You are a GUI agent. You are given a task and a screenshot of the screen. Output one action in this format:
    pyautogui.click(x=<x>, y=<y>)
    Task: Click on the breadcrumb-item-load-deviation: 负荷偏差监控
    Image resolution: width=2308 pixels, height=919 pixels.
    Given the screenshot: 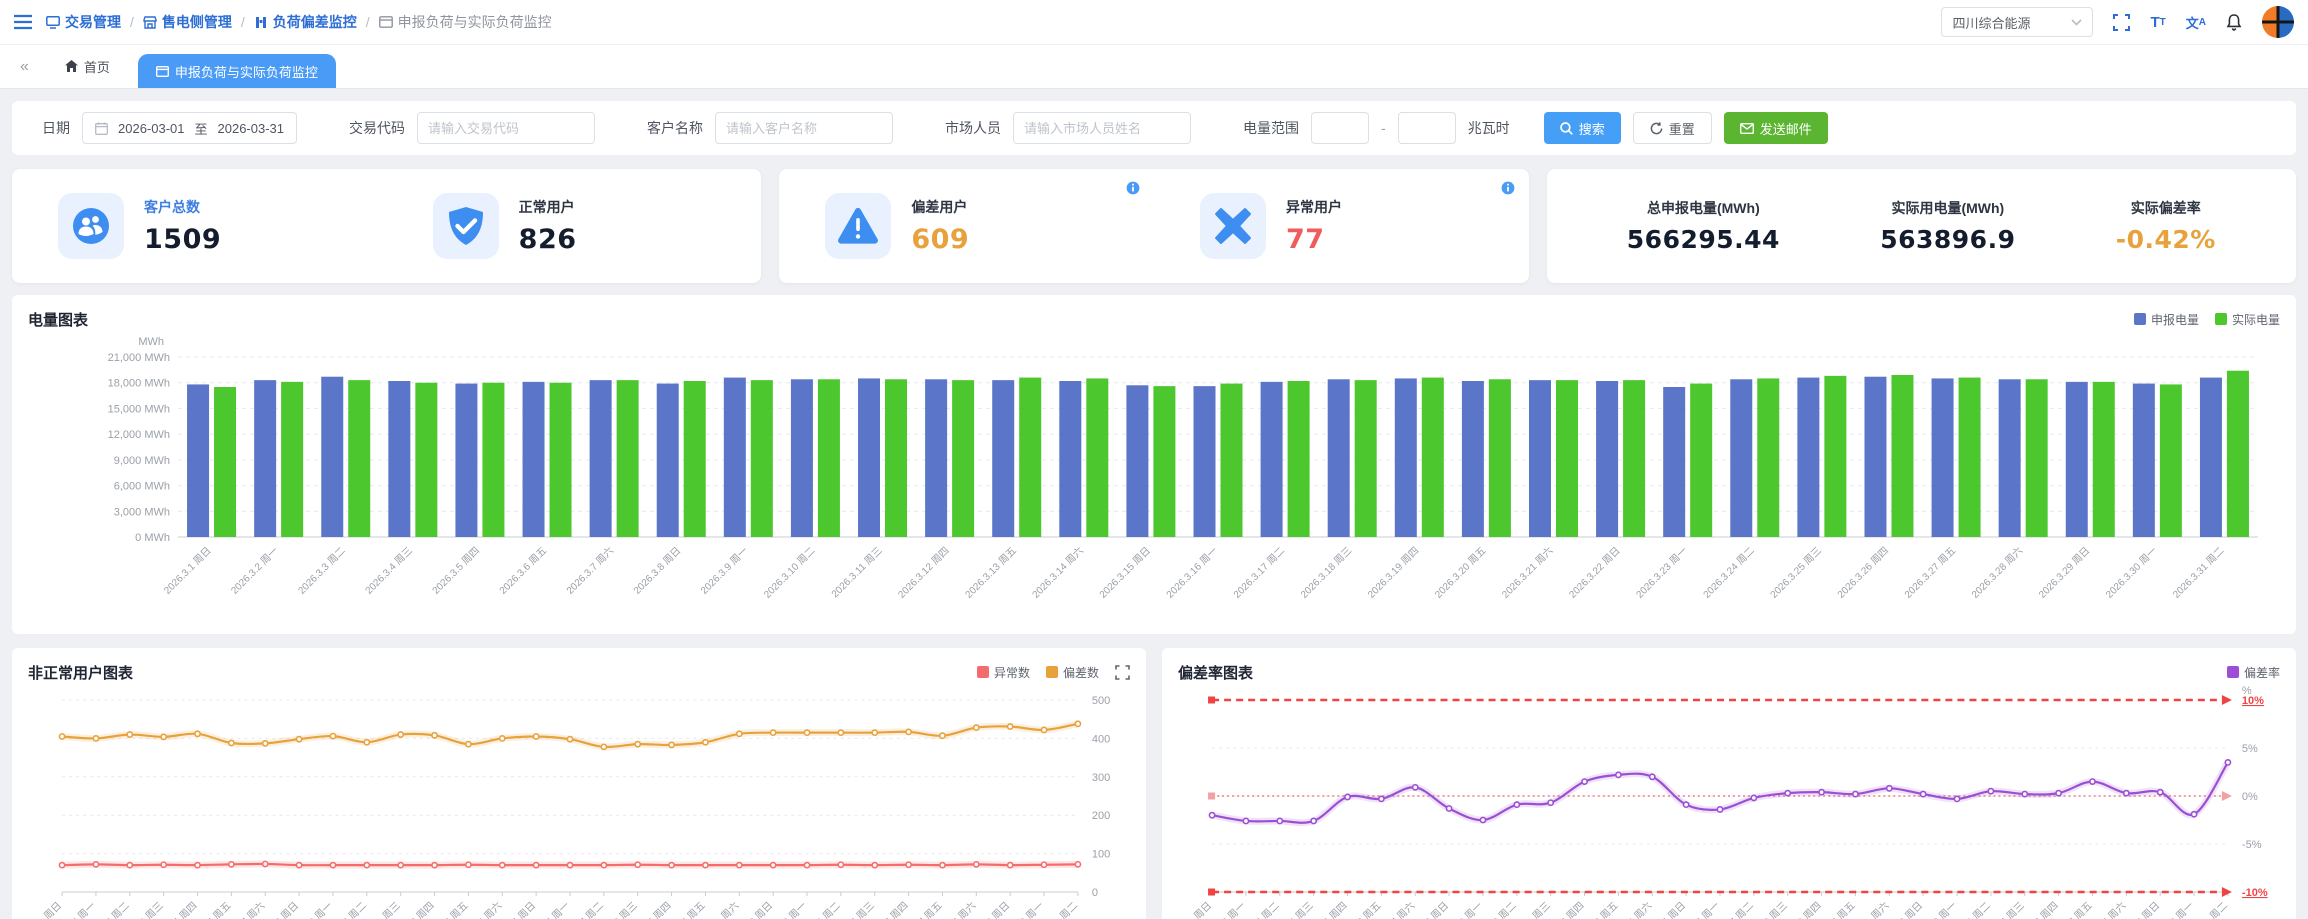 What is the action you would take?
    pyautogui.click(x=305, y=22)
    